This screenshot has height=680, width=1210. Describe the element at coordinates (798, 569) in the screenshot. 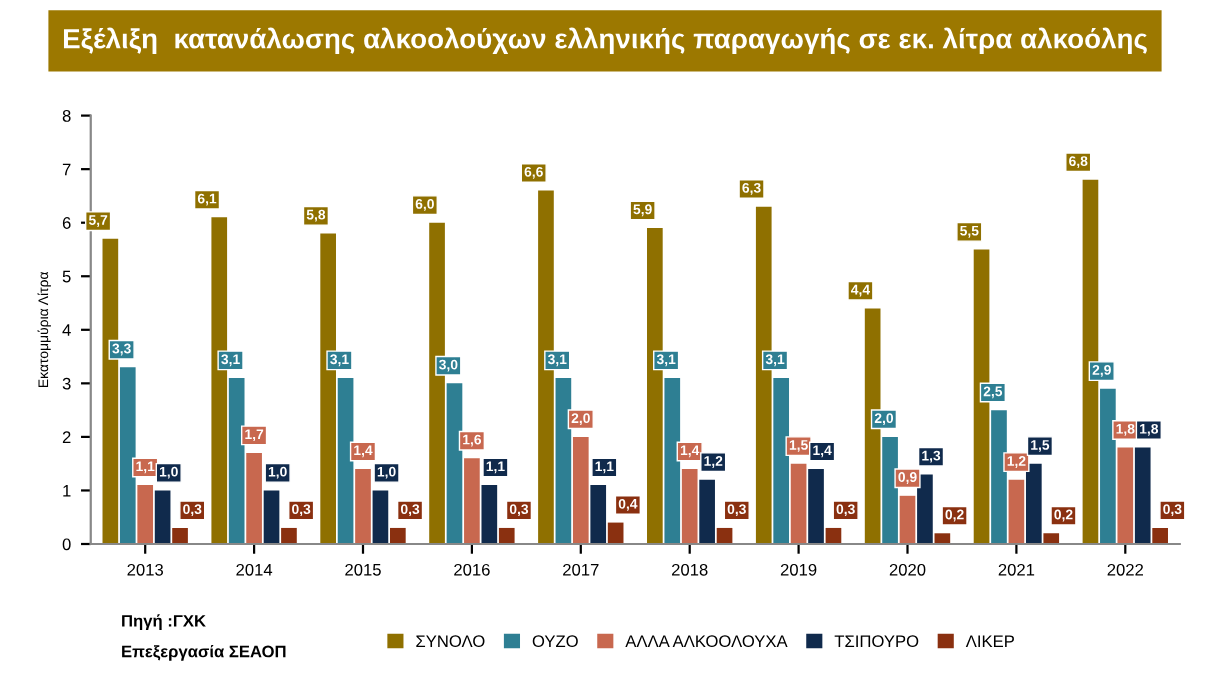

I see `x-tick-label: 2019` at that location.